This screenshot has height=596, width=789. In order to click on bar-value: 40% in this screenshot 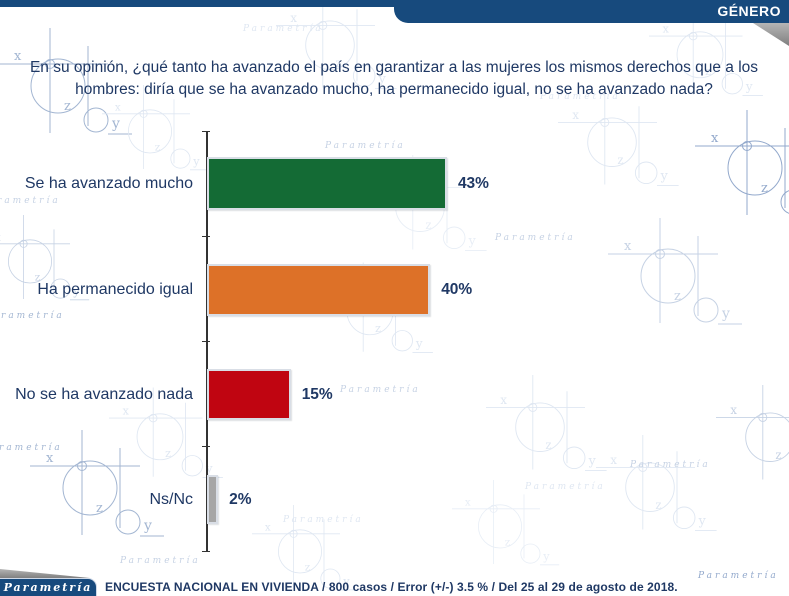, I will do `click(457, 289)`.